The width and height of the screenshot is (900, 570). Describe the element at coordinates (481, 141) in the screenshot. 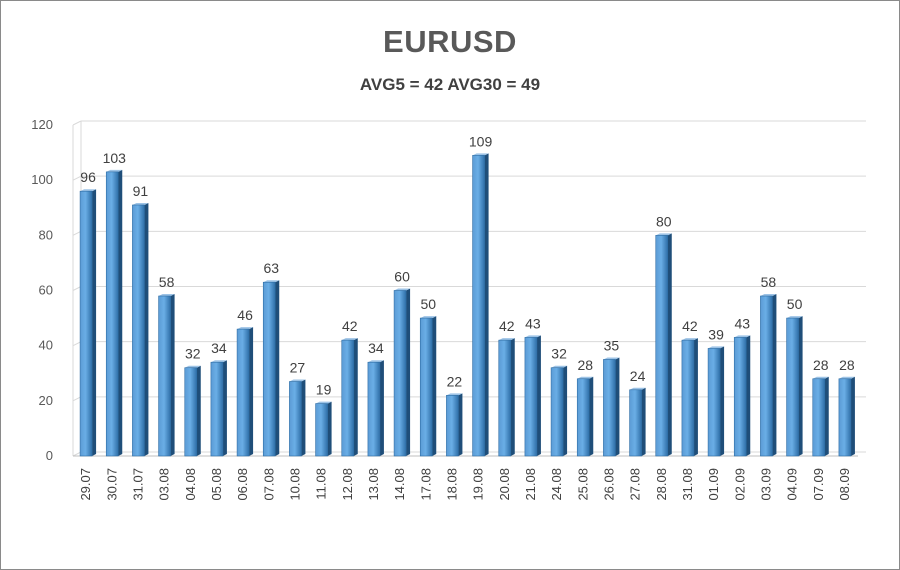

I see `data-label: 109` at that location.